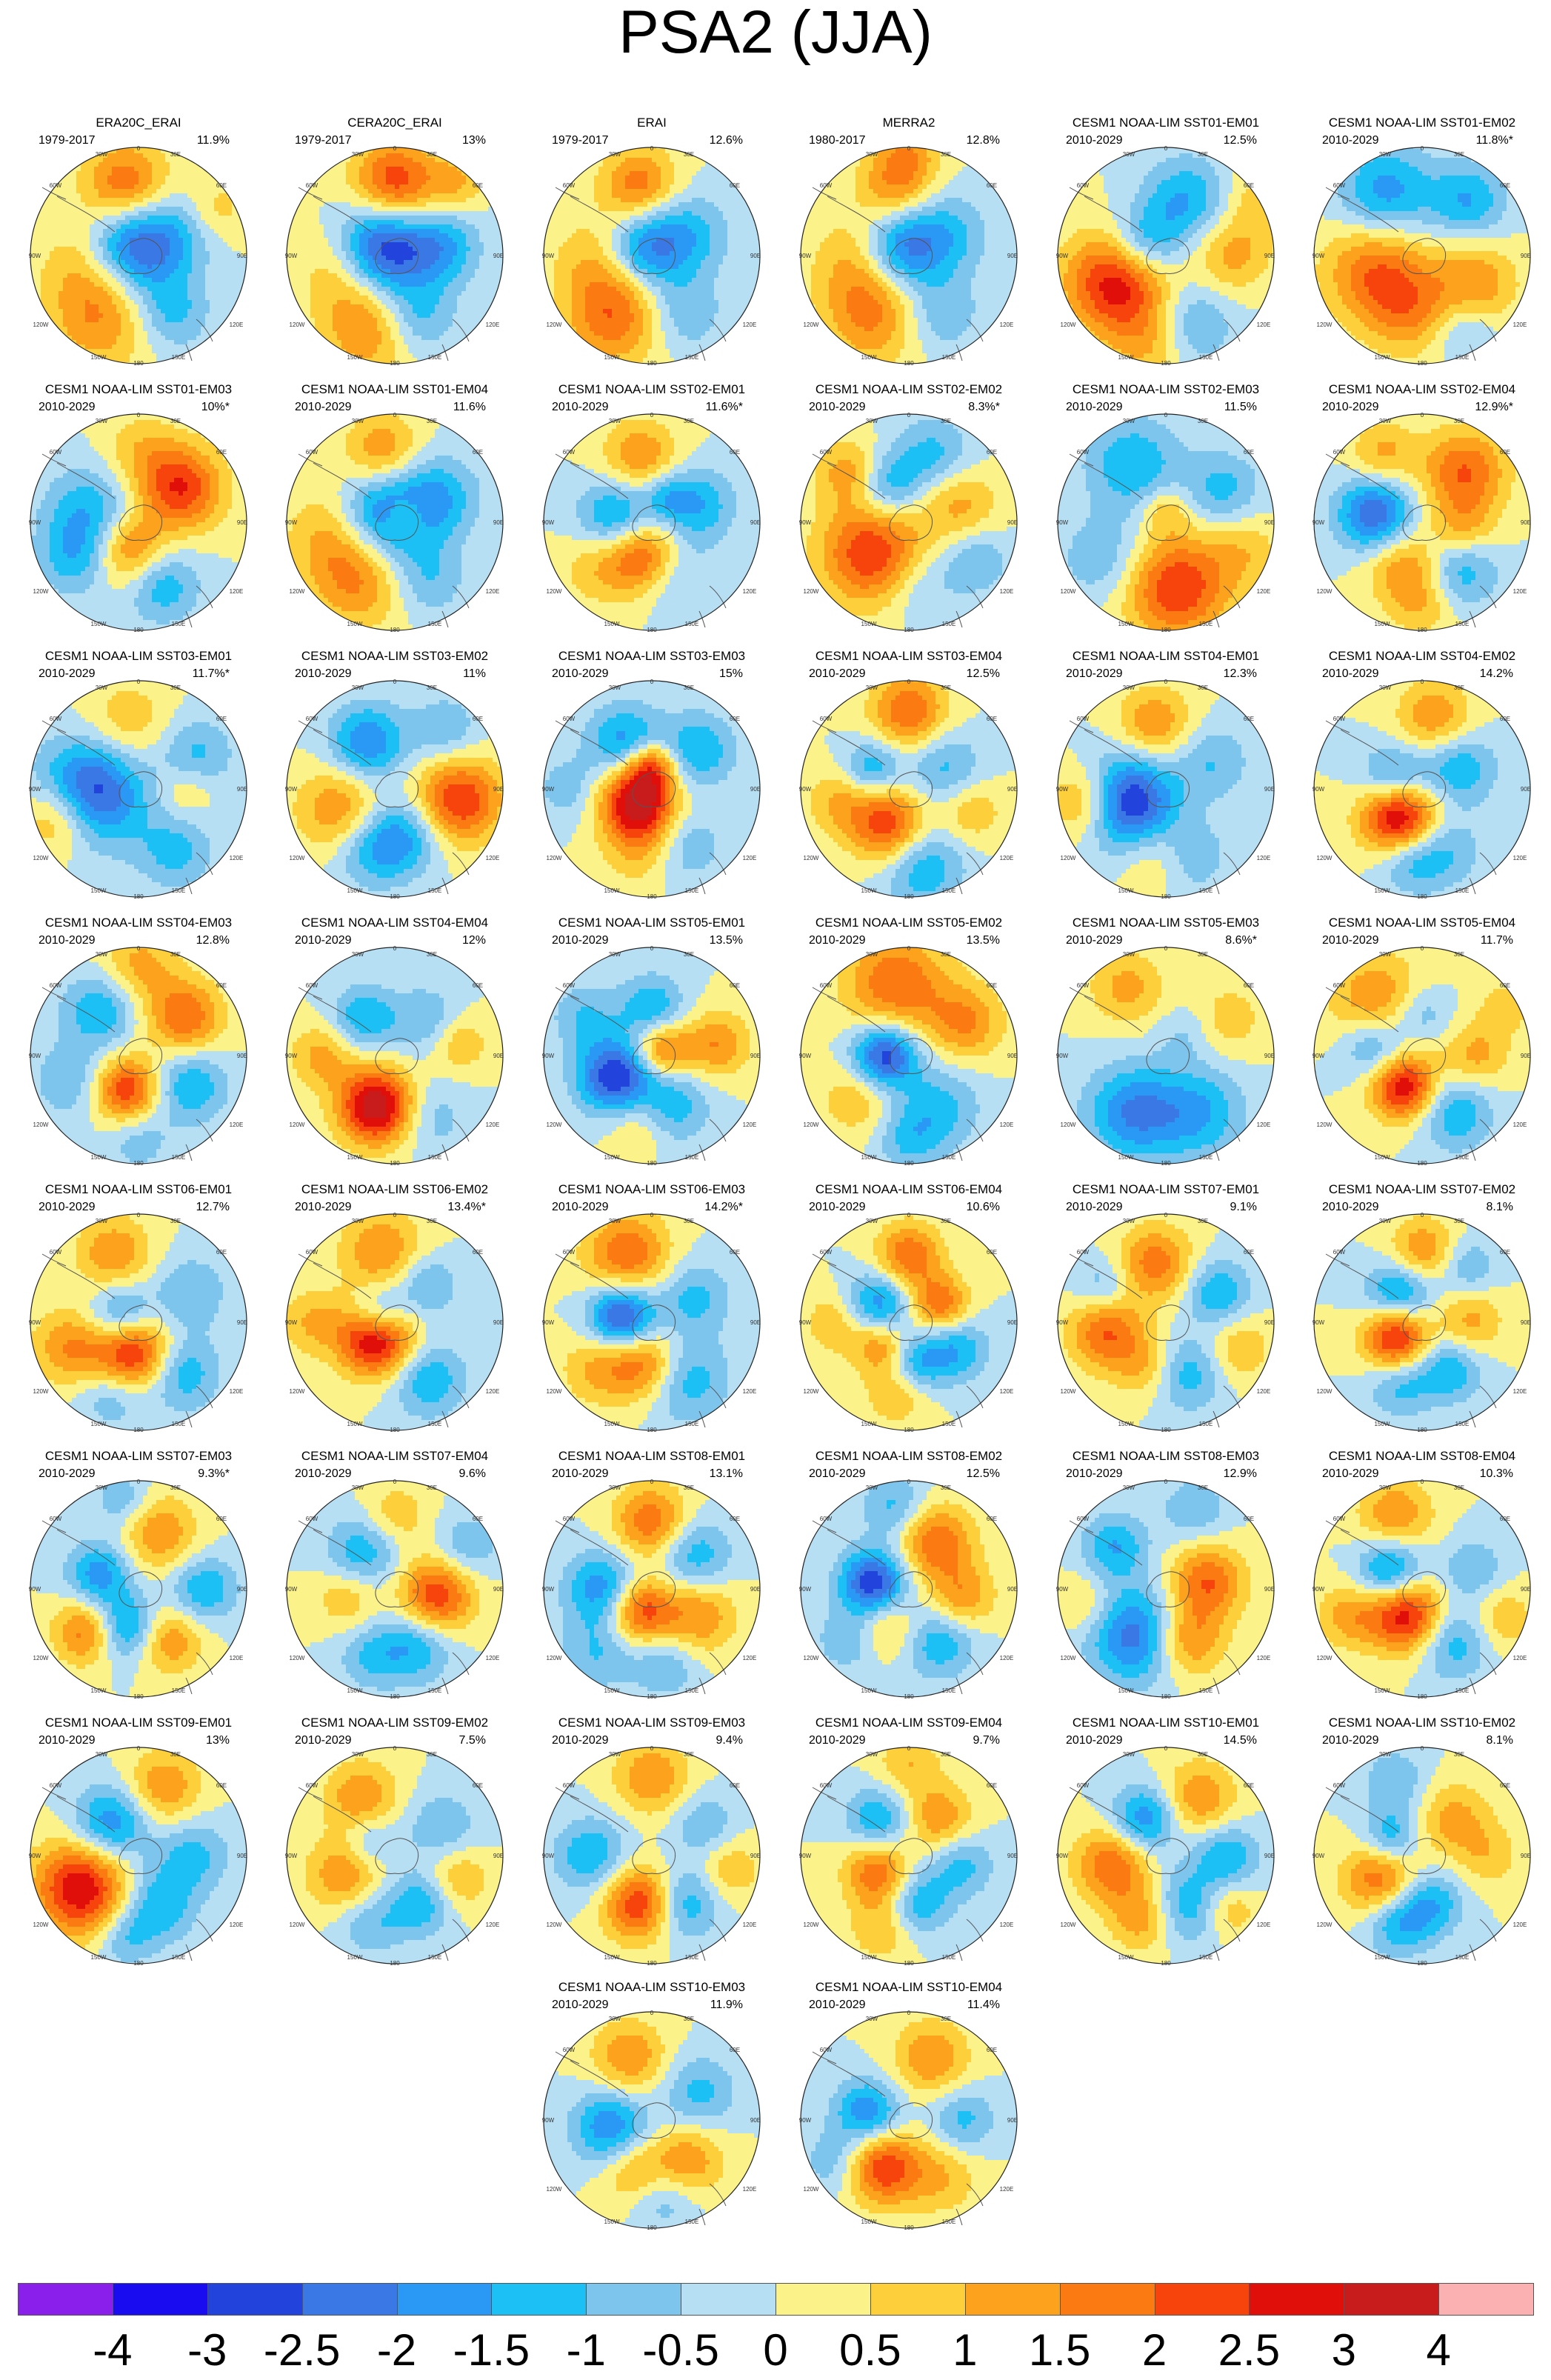 The image size is (1551, 2380). What do you see at coordinates (909, 656) in the screenshot?
I see `panel-title: CESM1 NOAA-LIM SST03-EM04` at bounding box center [909, 656].